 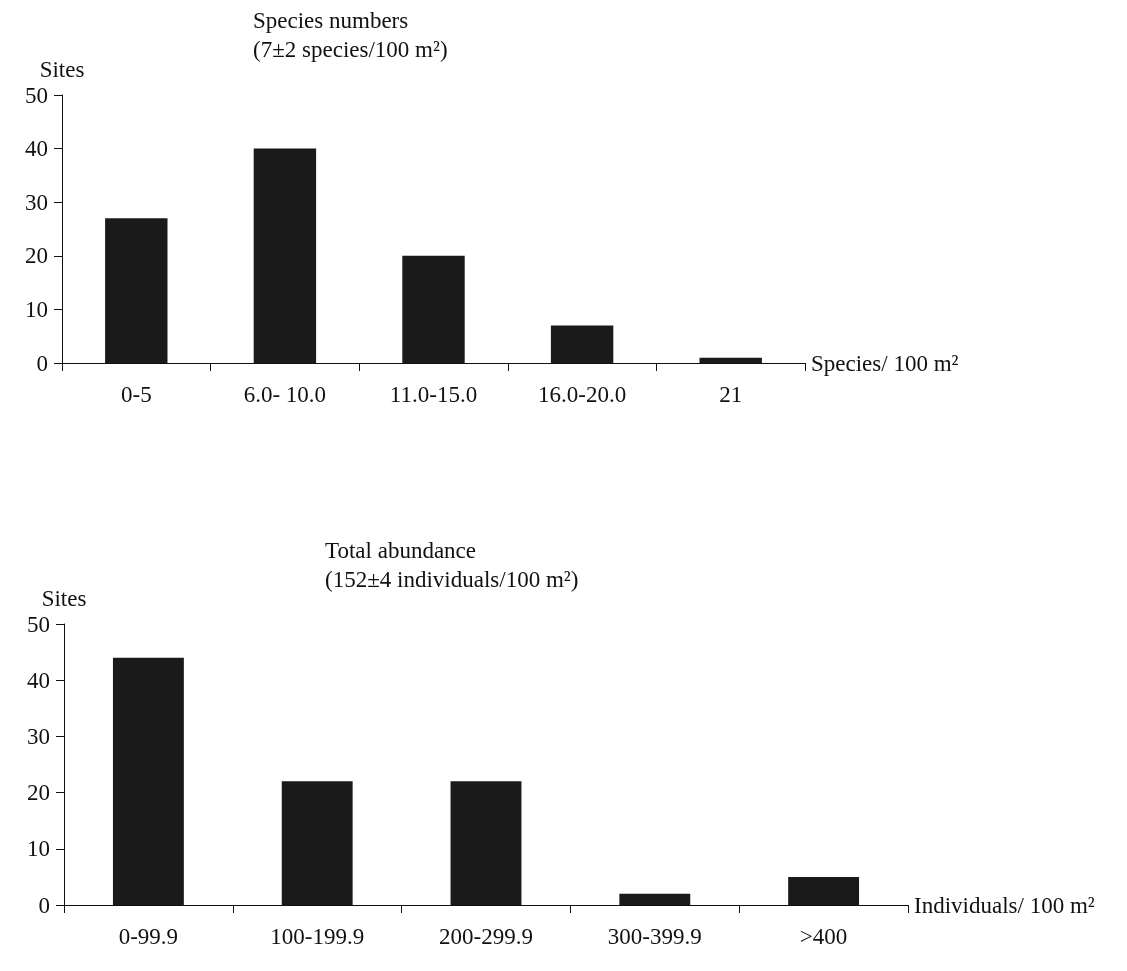 I want to click on x-tick-label: 300-399.9, so click(x=654, y=936).